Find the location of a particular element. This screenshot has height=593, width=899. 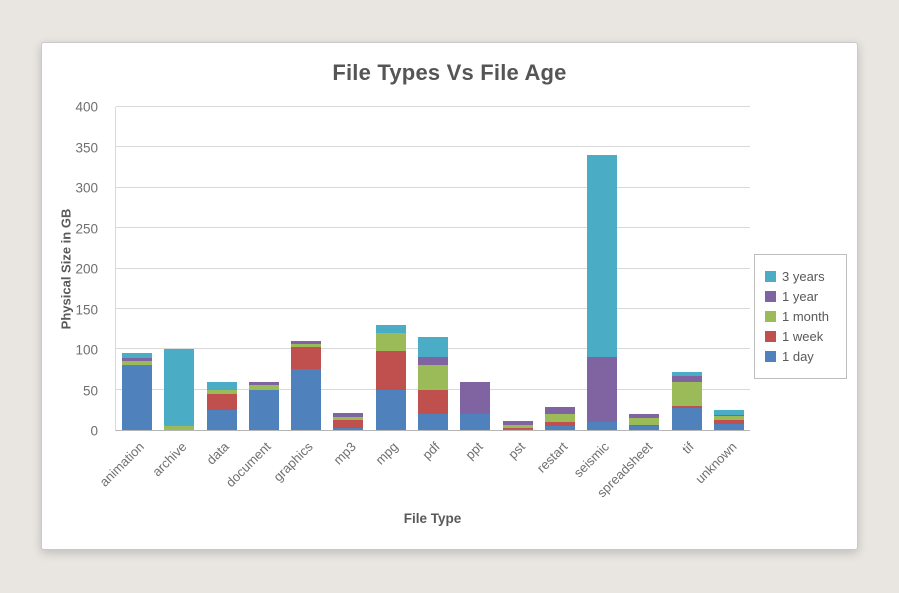

stacked-bar-mpg is located at coordinates (390, 268).